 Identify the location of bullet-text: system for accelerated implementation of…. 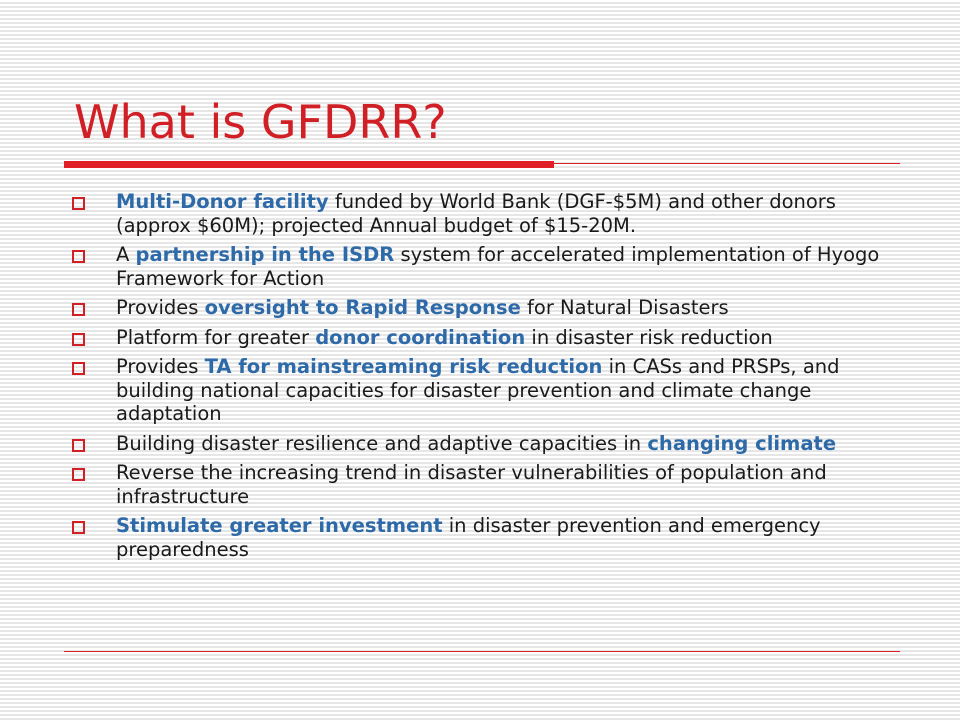
(498, 266).